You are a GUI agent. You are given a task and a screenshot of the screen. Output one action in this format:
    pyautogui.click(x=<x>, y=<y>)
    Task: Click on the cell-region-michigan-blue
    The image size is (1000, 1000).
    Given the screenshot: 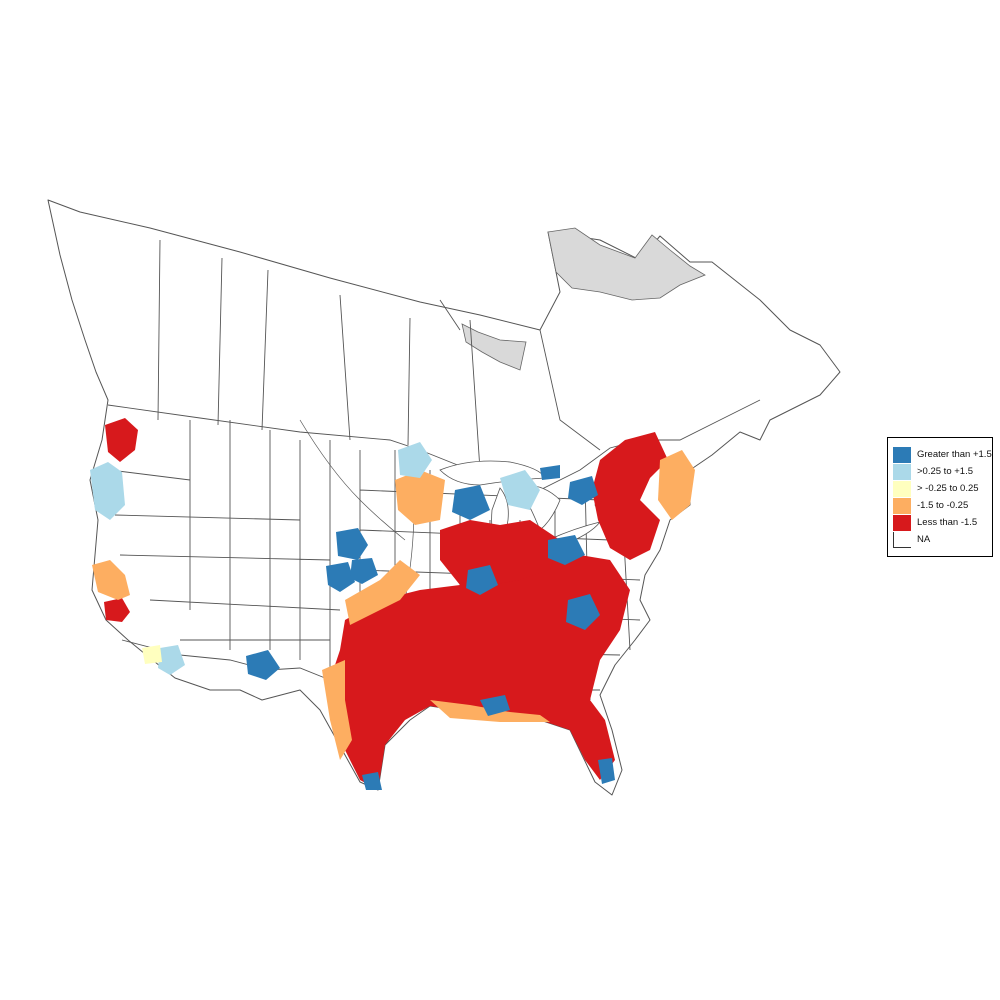 What is the action you would take?
    pyautogui.click(x=471, y=502)
    